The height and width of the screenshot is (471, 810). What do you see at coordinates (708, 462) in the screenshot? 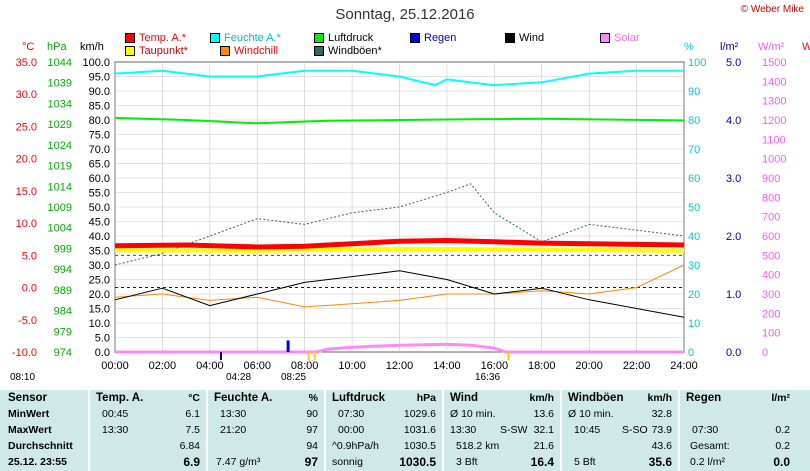
I see `rain-rate: 0.2 l/m²` at bounding box center [708, 462].